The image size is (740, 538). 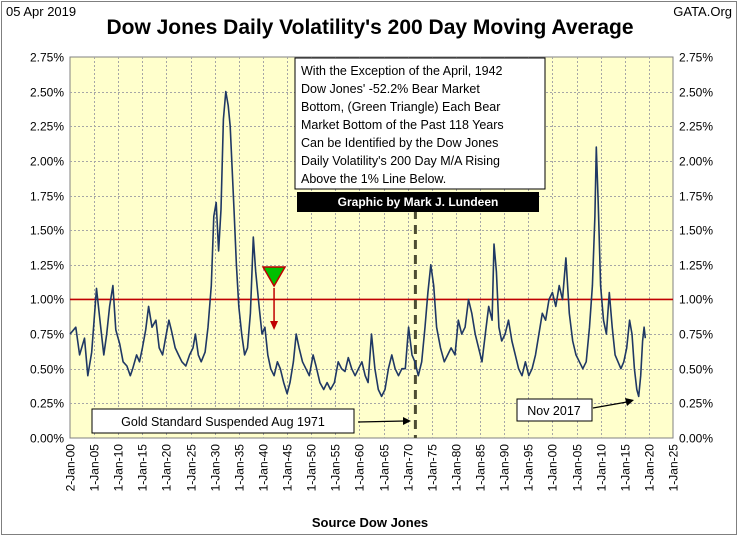 What do you see at coordinates (47, 404) in the screenshot?
I see `y-tick-label-left: 0.25%` at bounding box center [47, 404].